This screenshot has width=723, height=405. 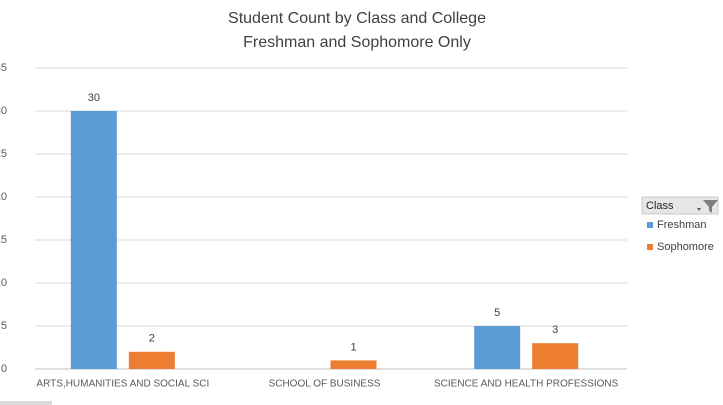 I want to click on y-tick-label: 25, so click(x=3, y=154).